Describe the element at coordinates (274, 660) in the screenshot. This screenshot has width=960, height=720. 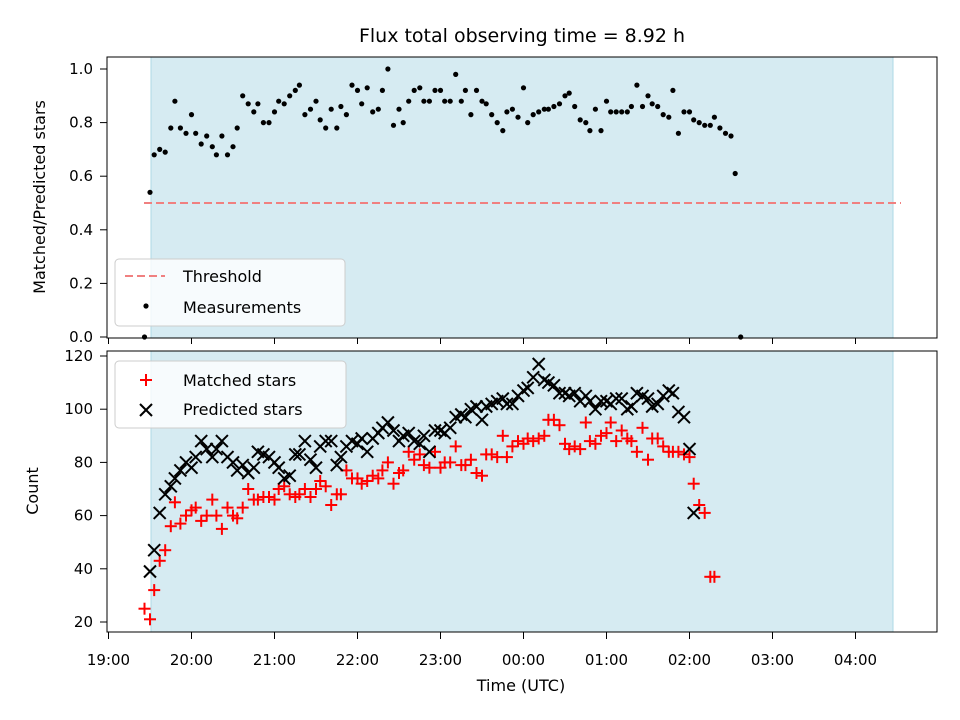
I see `x-tick-label: 21:00` at that location.